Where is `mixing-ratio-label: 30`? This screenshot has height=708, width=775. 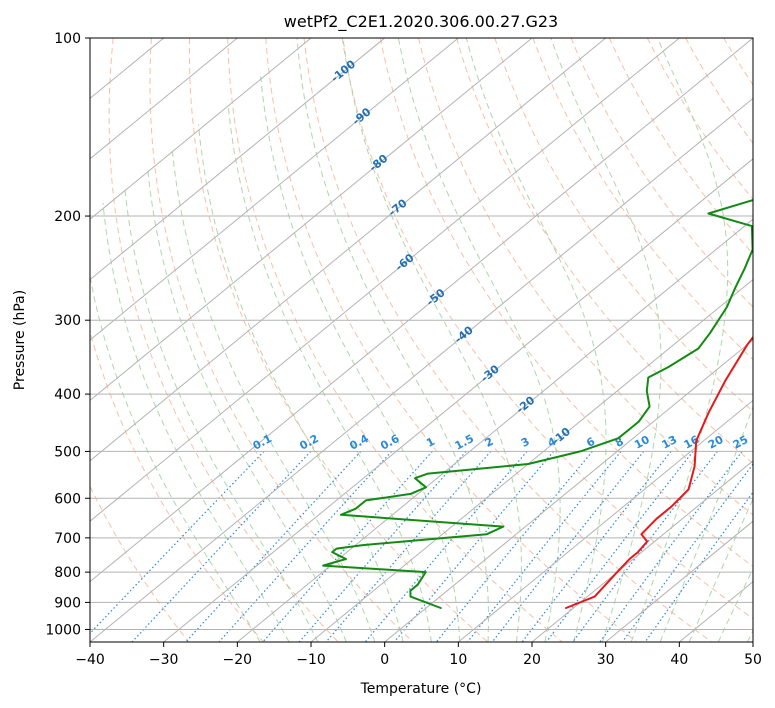 mixing-ratio-label: 30 is located at coordinates (761, 442).